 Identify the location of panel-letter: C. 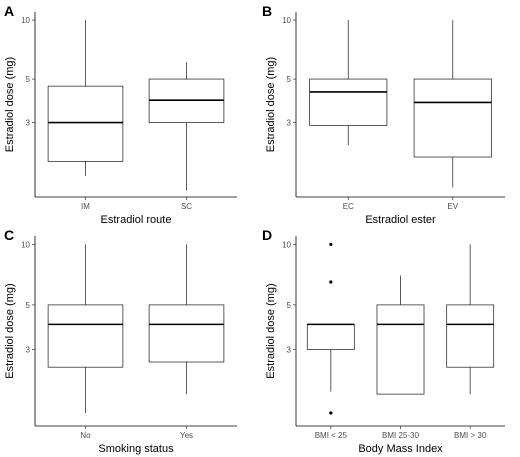
(9, 235).